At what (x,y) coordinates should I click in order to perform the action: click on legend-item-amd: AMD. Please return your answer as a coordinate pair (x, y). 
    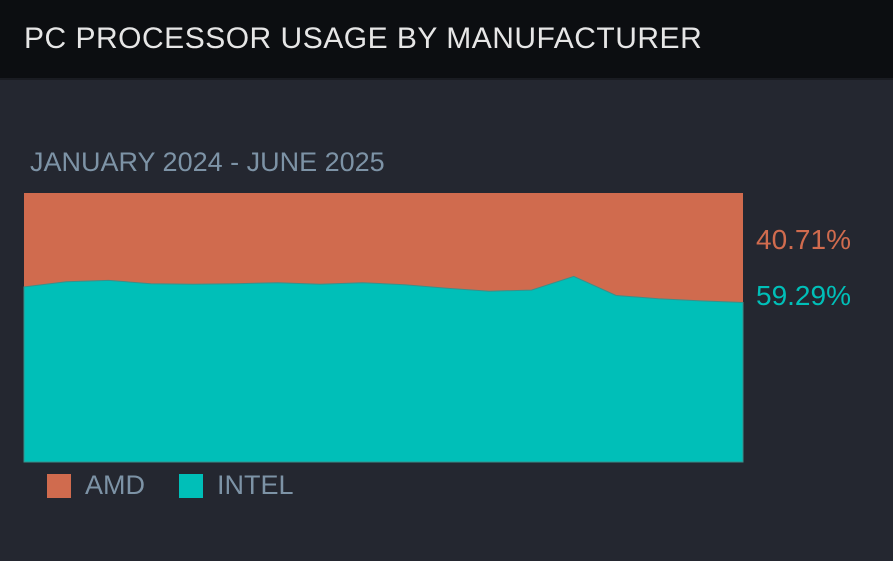
    Looking at the image, I should click on (96, 485).